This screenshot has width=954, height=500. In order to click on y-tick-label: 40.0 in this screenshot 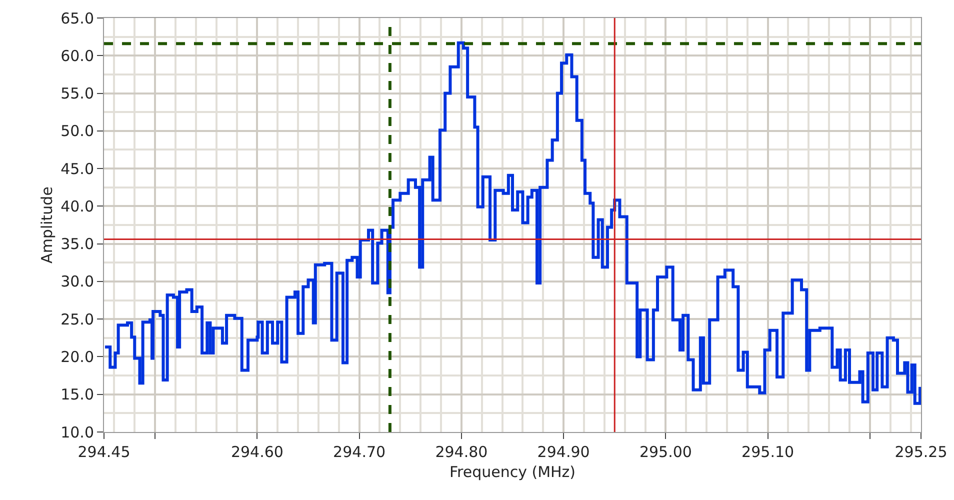, I will do `click(77, 206)`.